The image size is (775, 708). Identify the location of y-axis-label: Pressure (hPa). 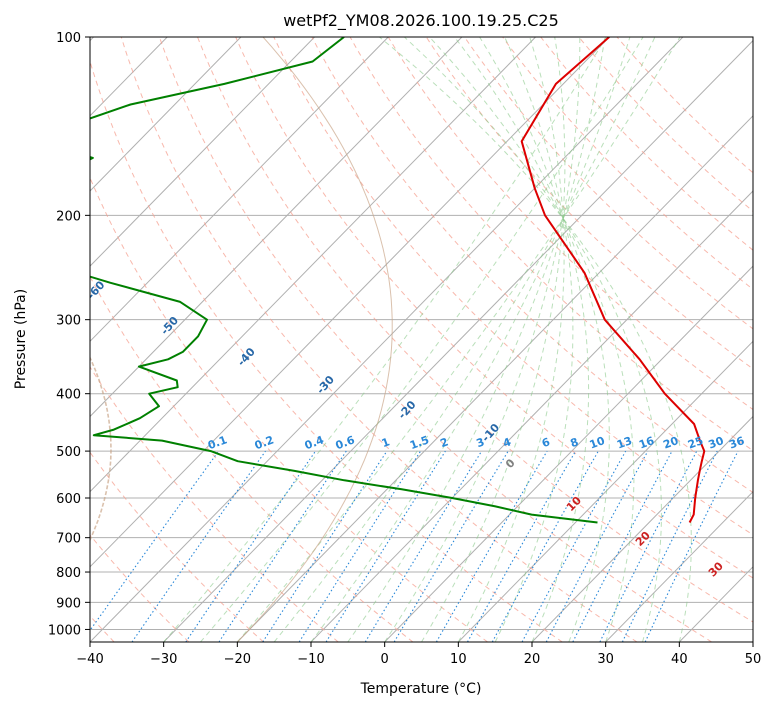
(21, 339).